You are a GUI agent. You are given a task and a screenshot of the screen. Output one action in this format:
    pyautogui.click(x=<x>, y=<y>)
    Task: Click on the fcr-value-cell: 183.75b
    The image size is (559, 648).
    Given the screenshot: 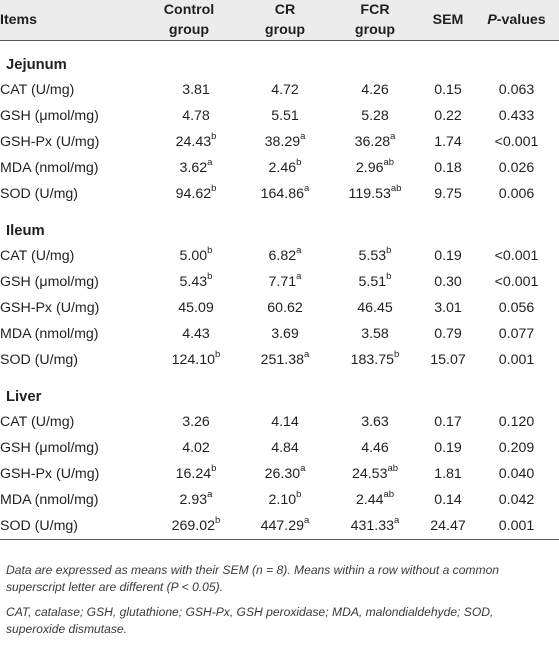 What is the action you would take?
    pyautogui.click(x=375, y=360)
    